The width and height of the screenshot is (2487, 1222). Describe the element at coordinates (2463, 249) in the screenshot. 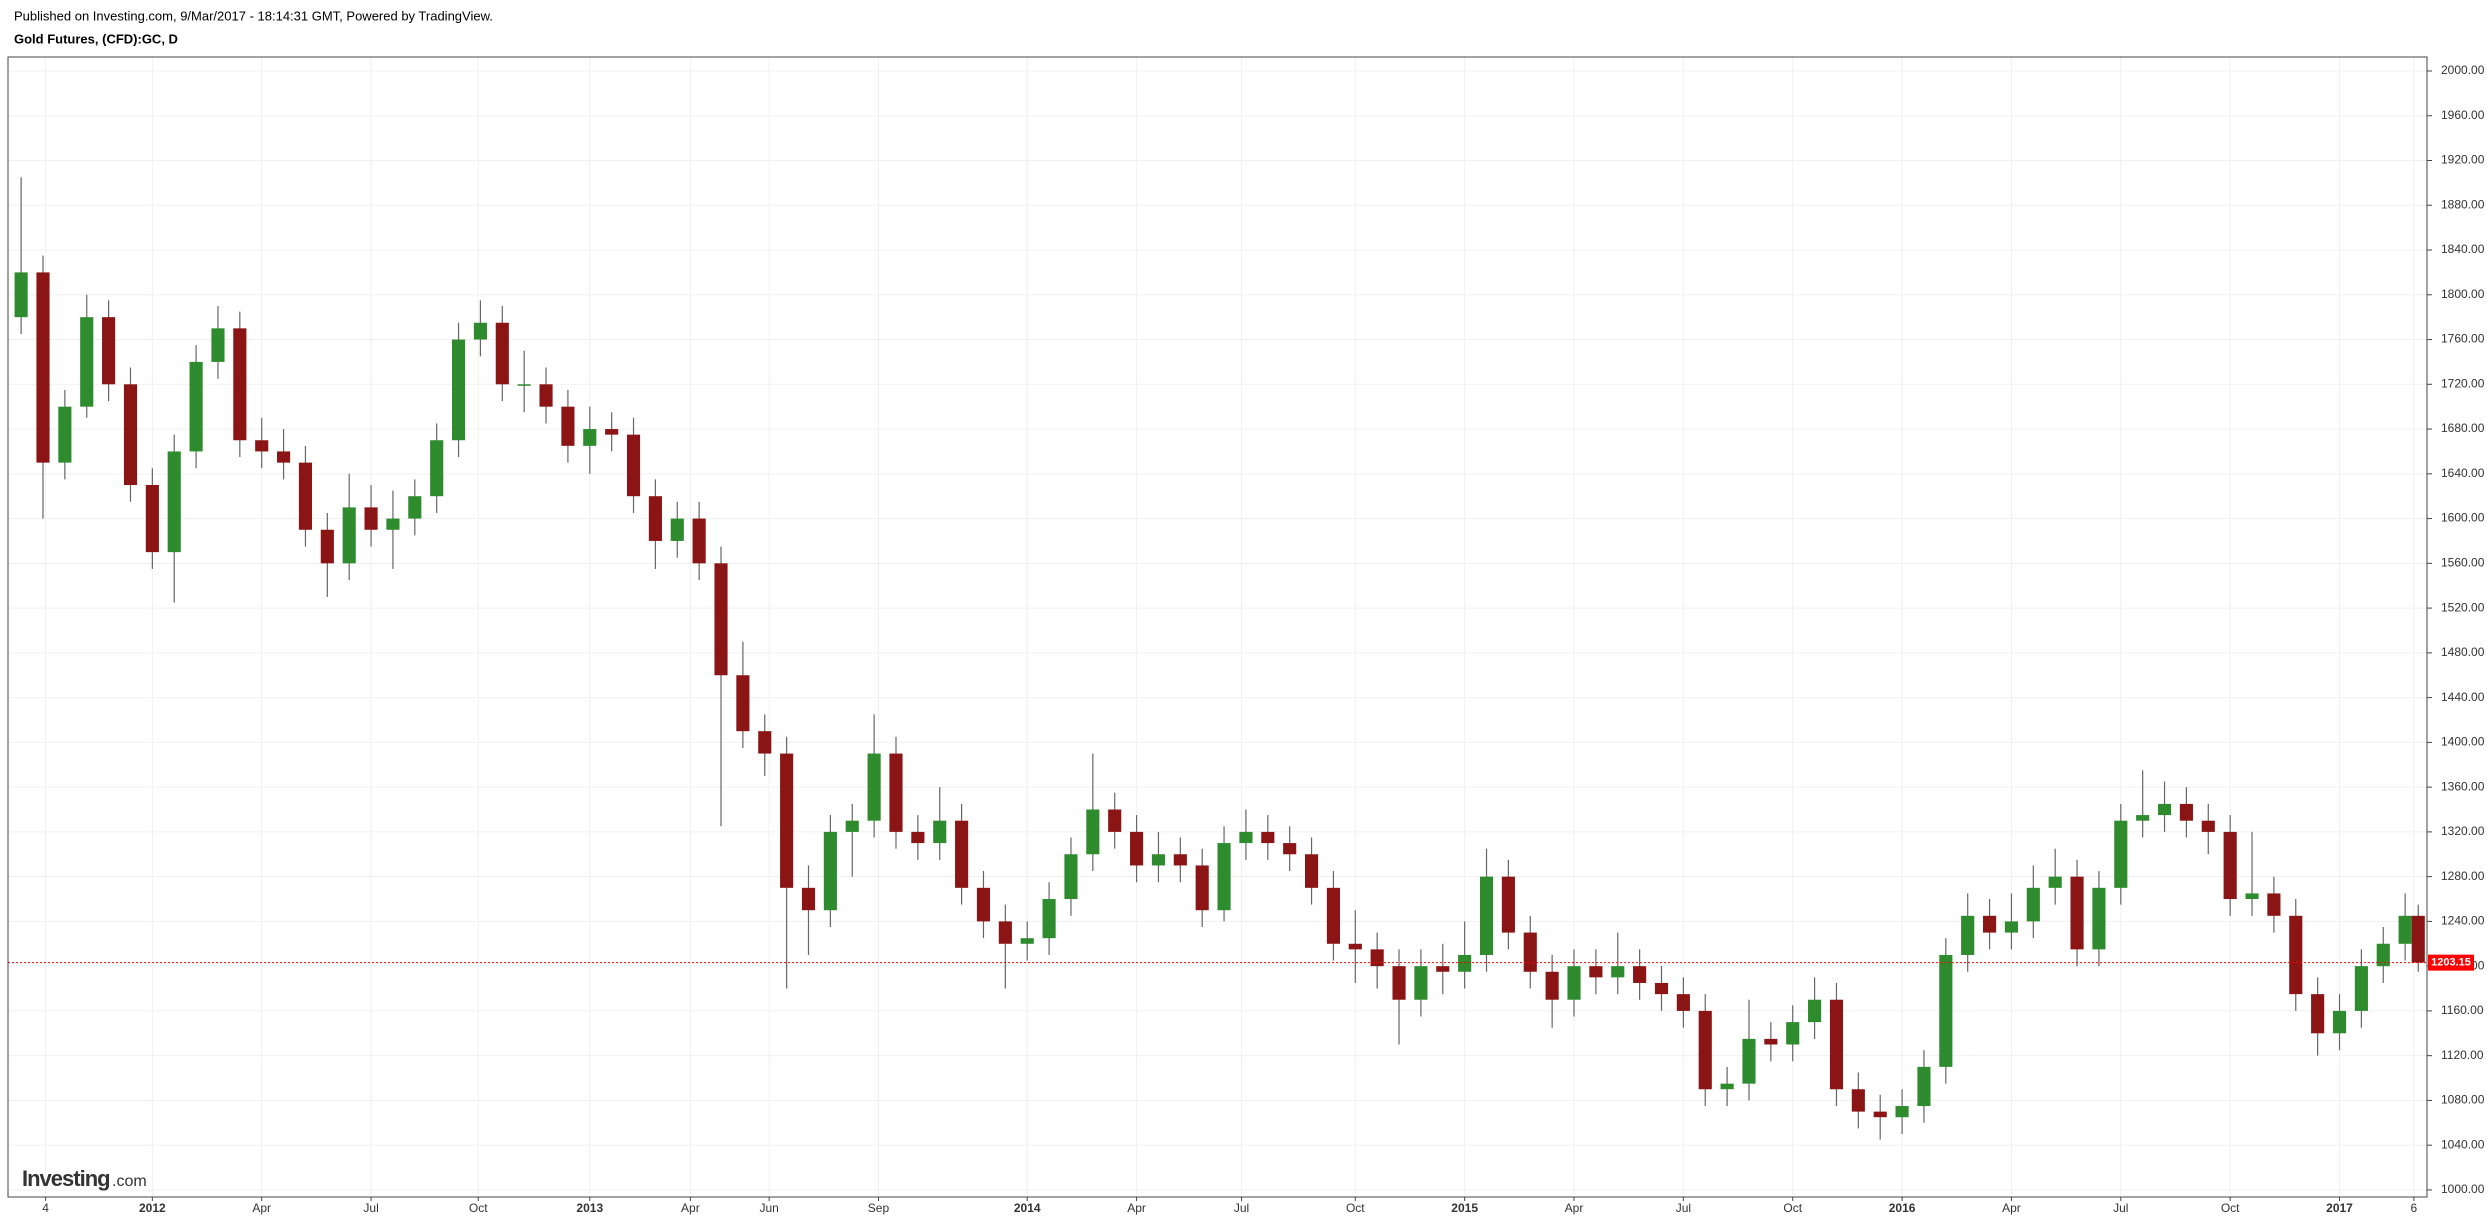

I see `y-tick-label: 1840.00` at that location.